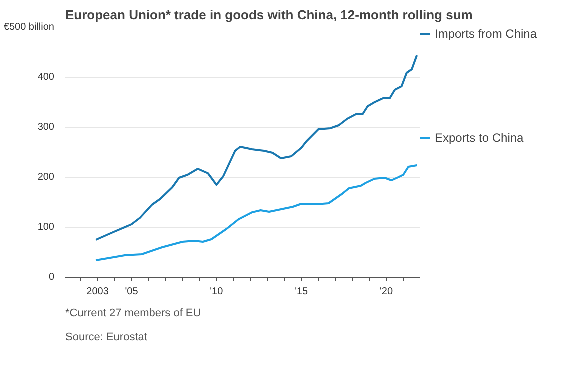  I want to click on chart-title: European Union* trade in goods with China, 12-month rolling sum, so click(269, 15).